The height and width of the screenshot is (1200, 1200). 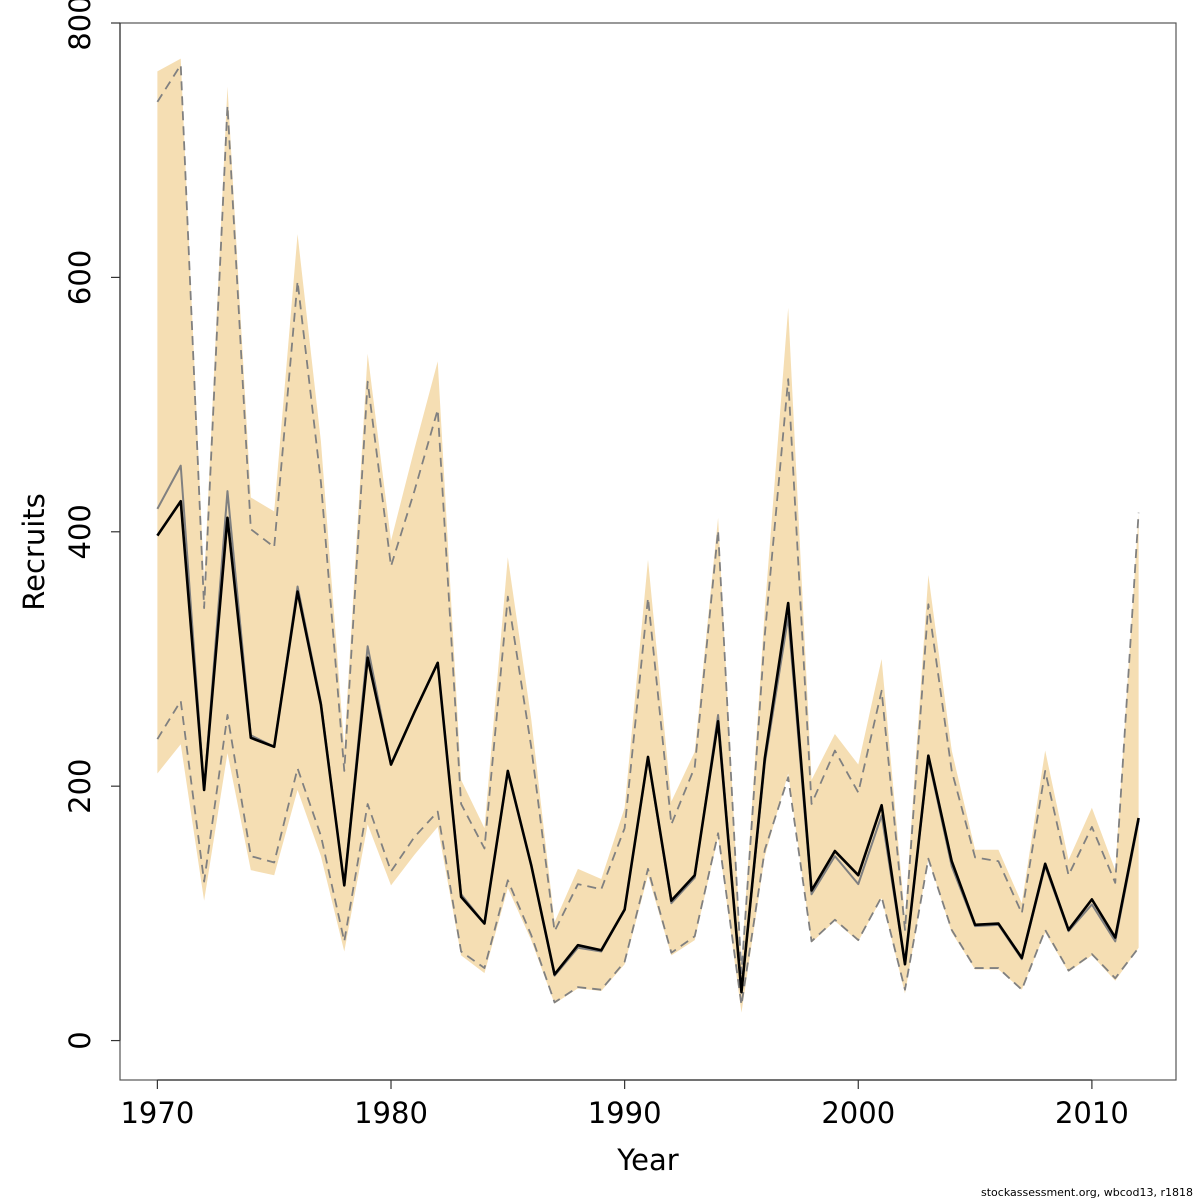 I want to click on x-tick-label: 1970, so click(x=157, y=1113).